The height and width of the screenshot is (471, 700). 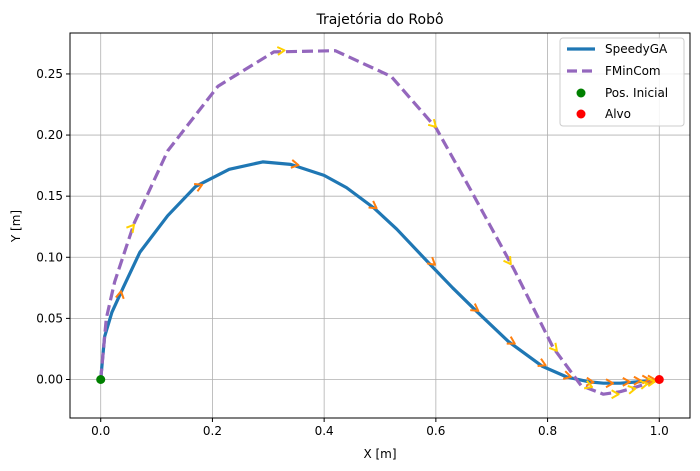 I want to click on x-axis-ticks: 0.0 0.2 0.4 0.6 0.8 1.0, so click(x=380, y=428).